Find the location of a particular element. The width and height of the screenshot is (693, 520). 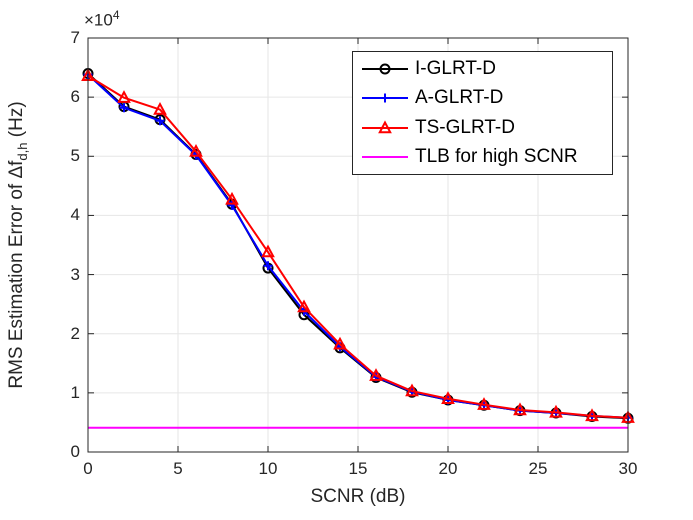

circle-marker-icon is located at coordinates (385, 69).